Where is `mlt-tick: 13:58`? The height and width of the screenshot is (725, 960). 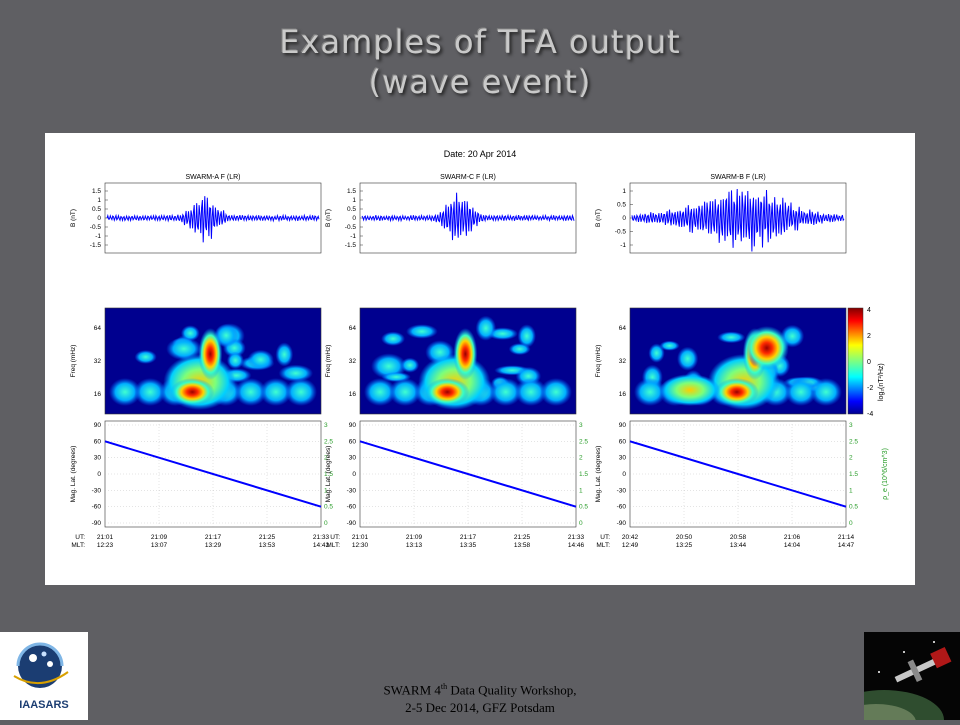
mlt-tick: 13:58 is located at coordinates (522, 545).